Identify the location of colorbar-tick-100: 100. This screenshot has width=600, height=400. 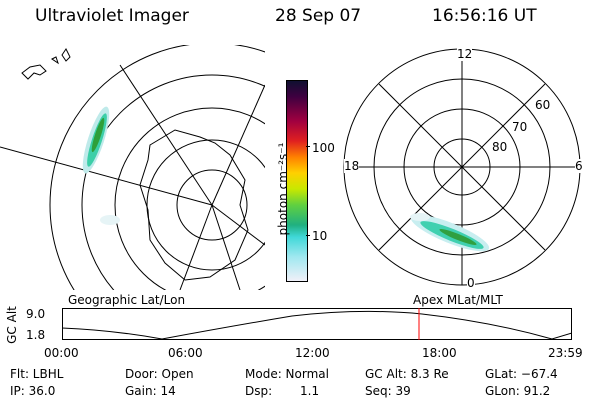
(323, 148).